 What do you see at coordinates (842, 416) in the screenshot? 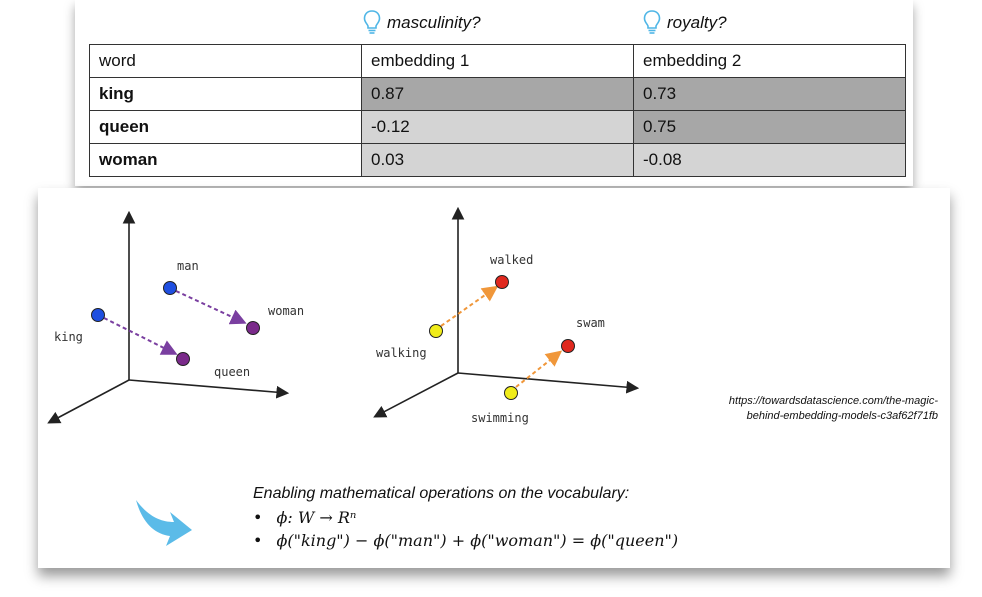
I see `source-link-line-2: behind-embedding-models-c3af62f71fb` at bounding box center [842, 416].